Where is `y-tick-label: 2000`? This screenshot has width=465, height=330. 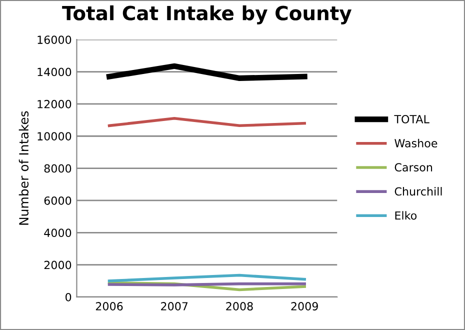 y-tick-label: 2000 is located at coordinates (58, 265).